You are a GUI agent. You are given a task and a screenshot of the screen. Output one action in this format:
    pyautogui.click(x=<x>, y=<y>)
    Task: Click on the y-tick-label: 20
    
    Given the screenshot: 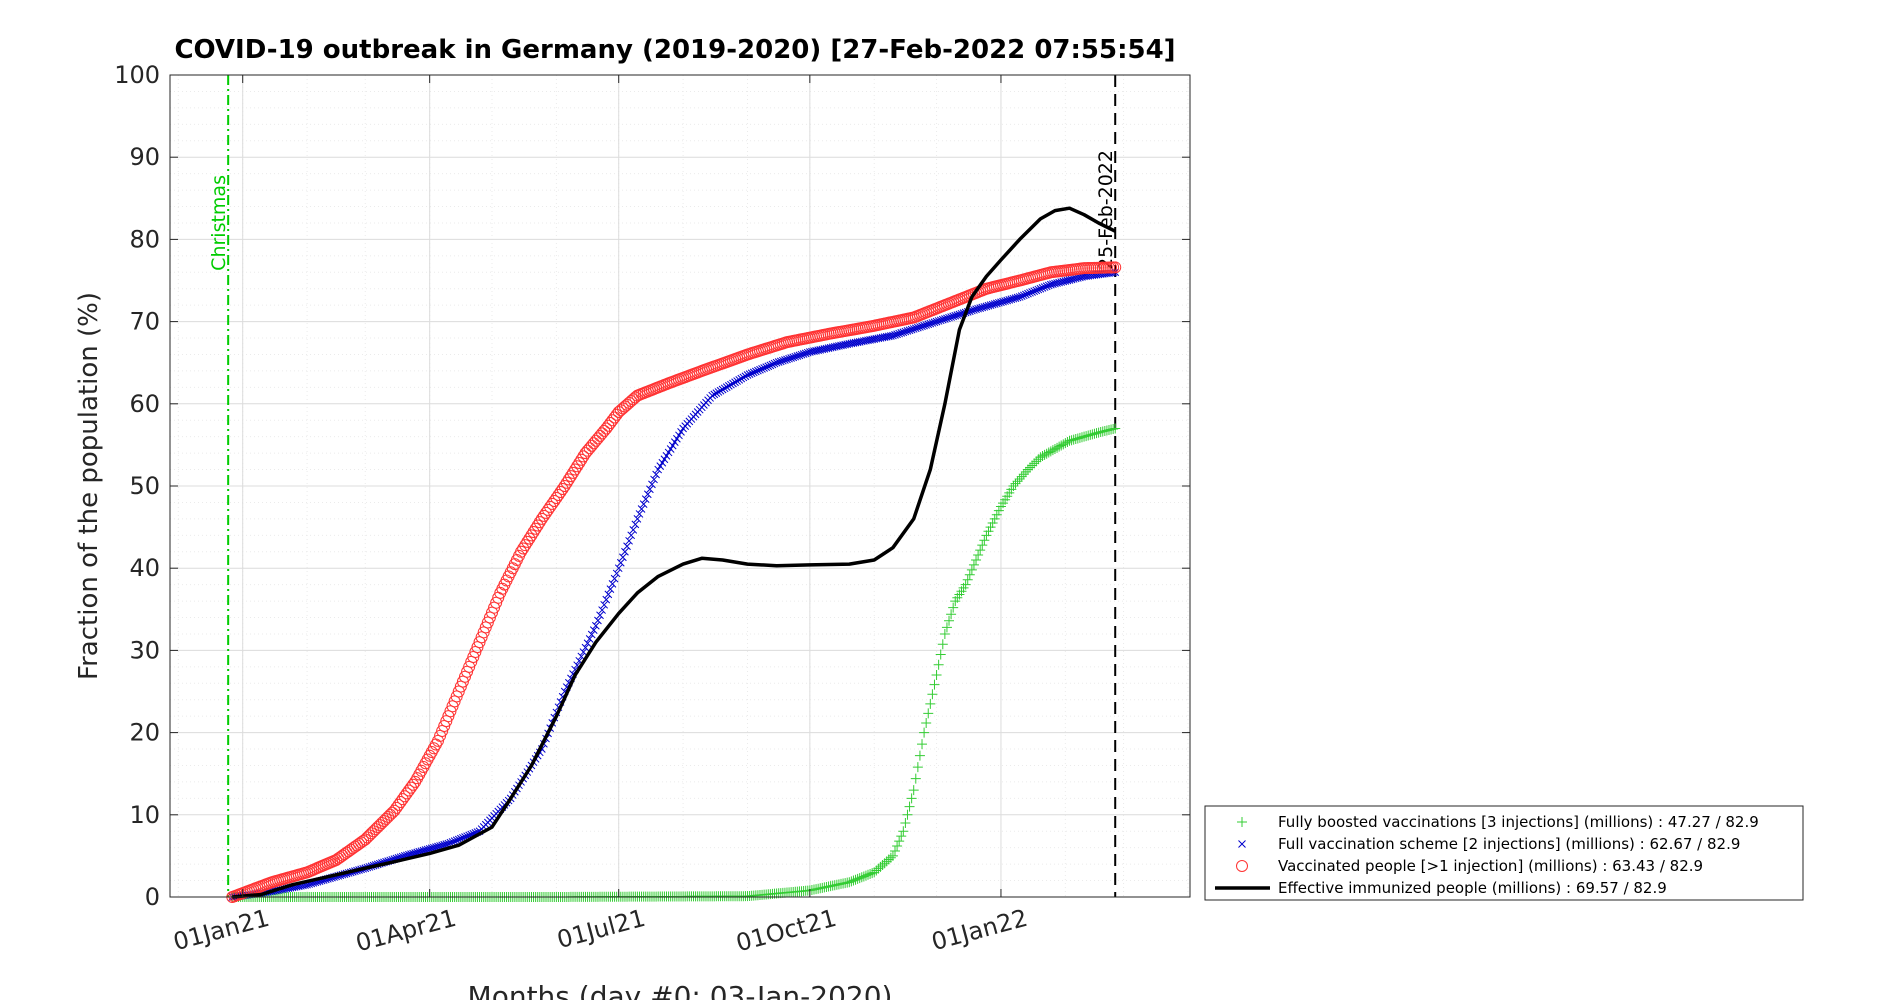 What is the action you would take?
    pyautogui.click(x=144, y=733)
    